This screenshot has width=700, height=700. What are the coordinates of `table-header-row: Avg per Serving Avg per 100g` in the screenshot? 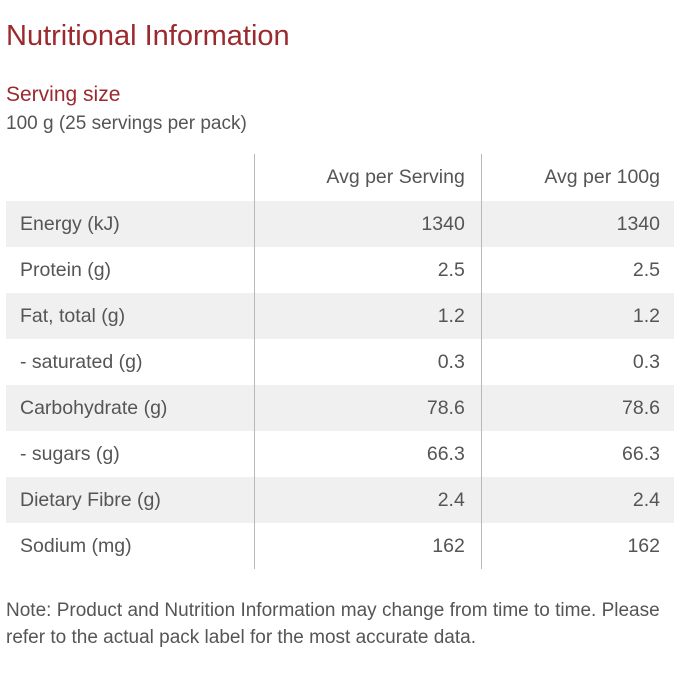 It's located at (340, 177).